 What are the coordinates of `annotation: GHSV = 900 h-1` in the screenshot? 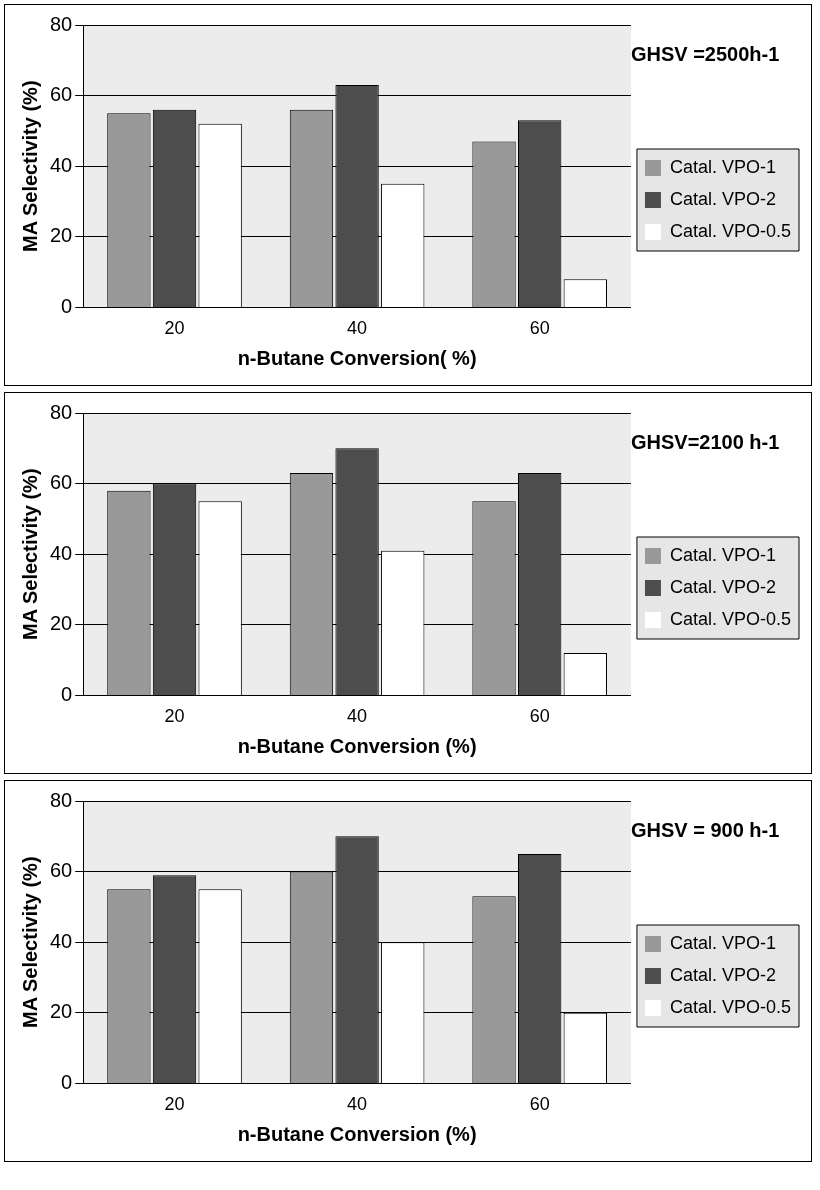 It's located at (705, 829).